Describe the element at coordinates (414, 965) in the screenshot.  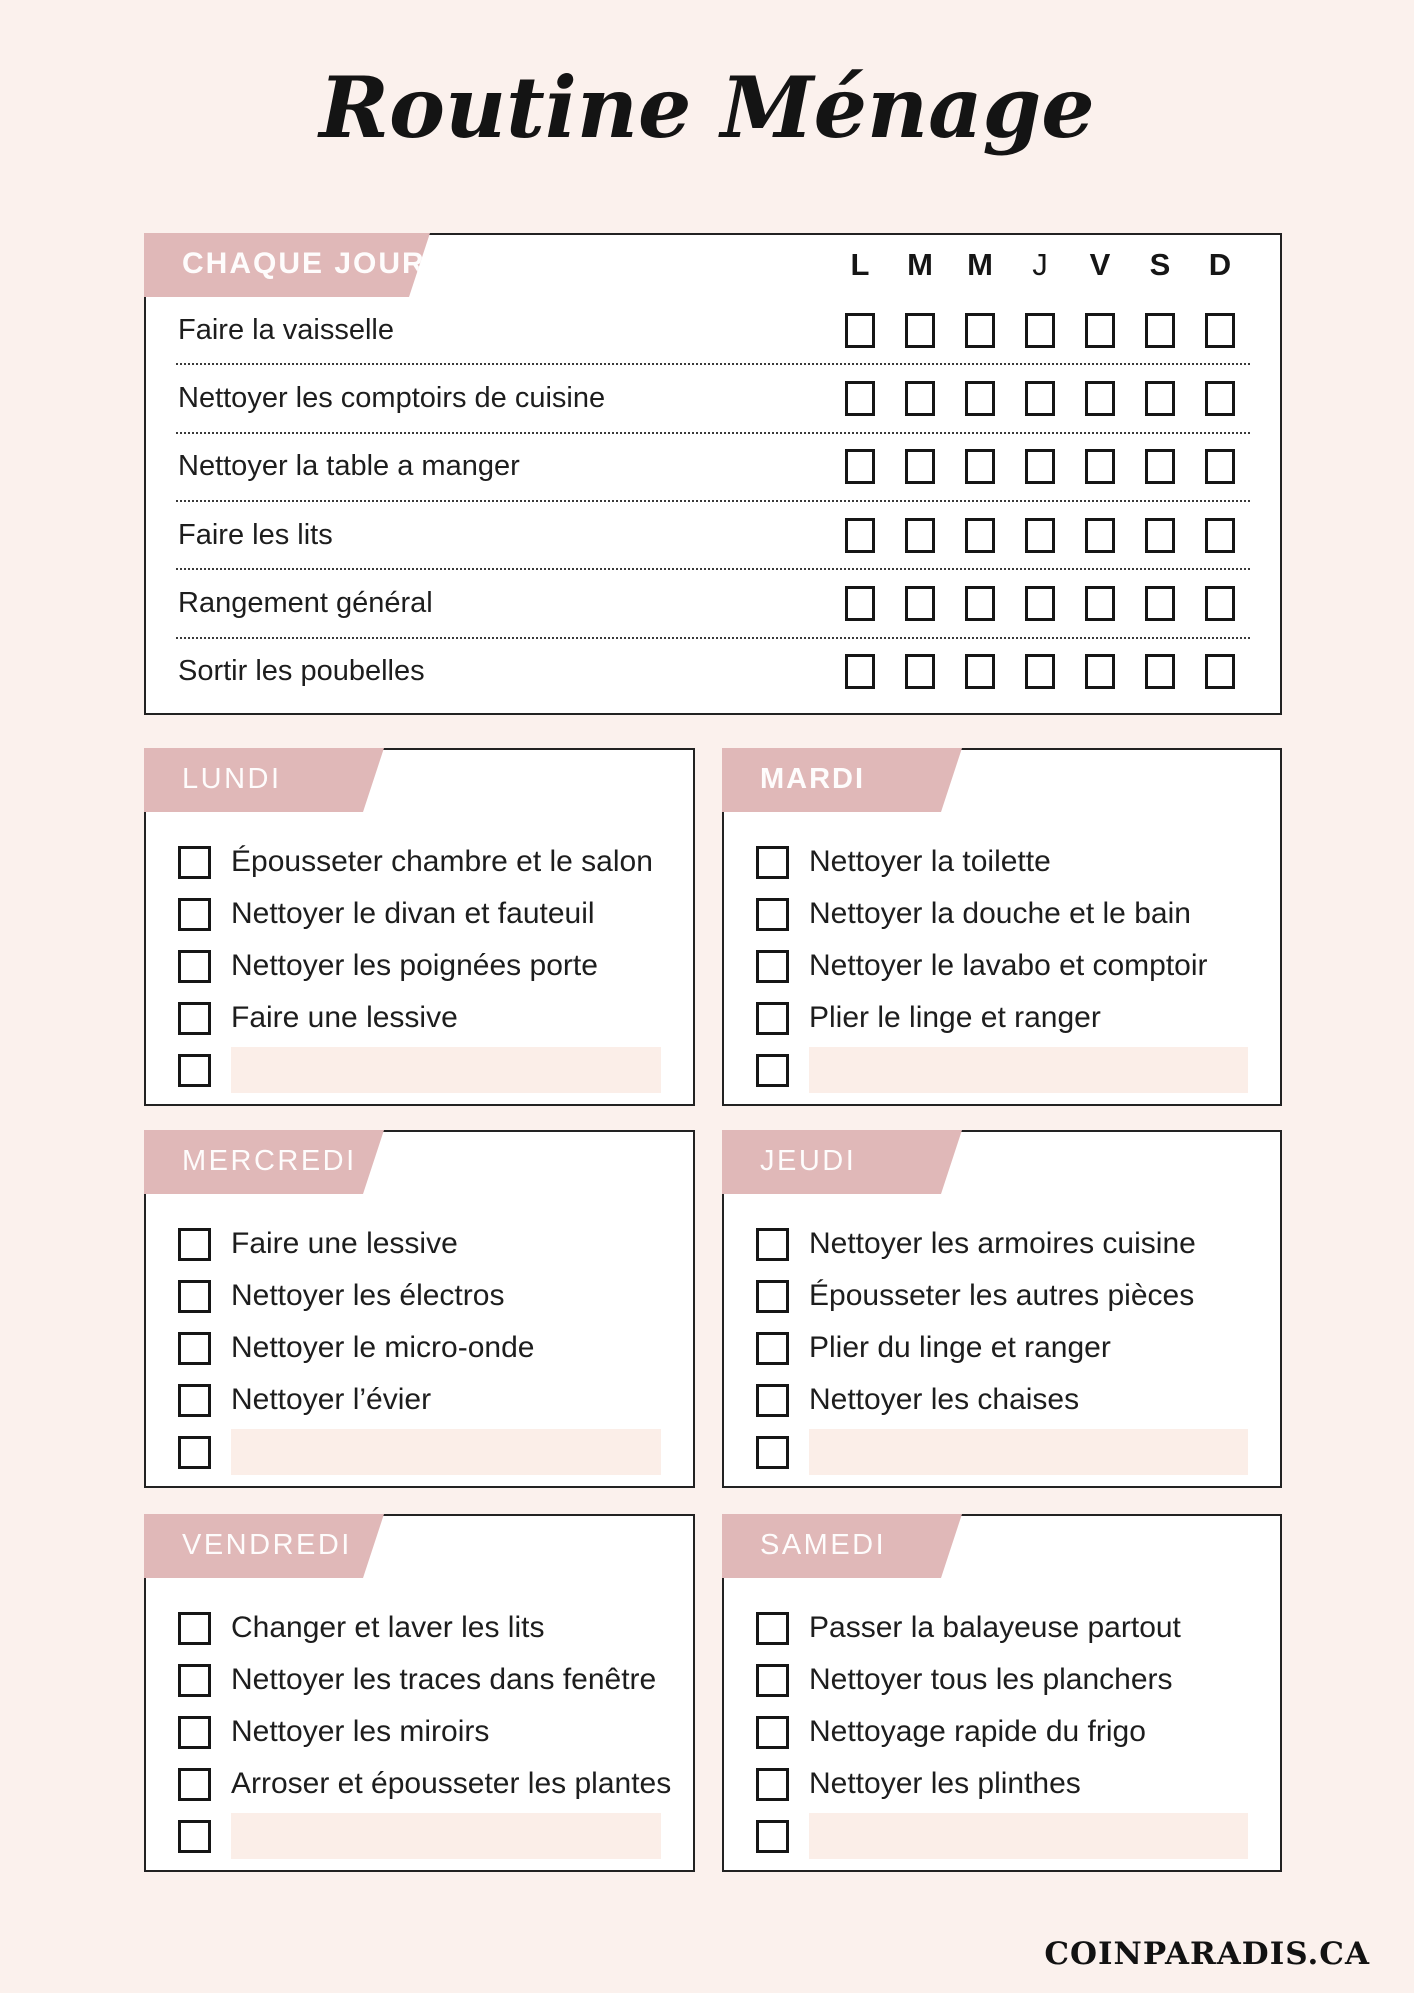
I see `task-label: Nettoyer les poignées porte` at that location.